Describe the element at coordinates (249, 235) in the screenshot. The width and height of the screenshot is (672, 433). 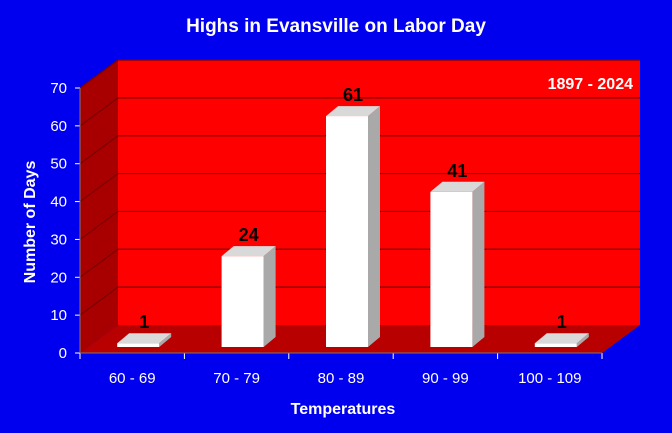
I see `bar-value-label: 24` at that location.